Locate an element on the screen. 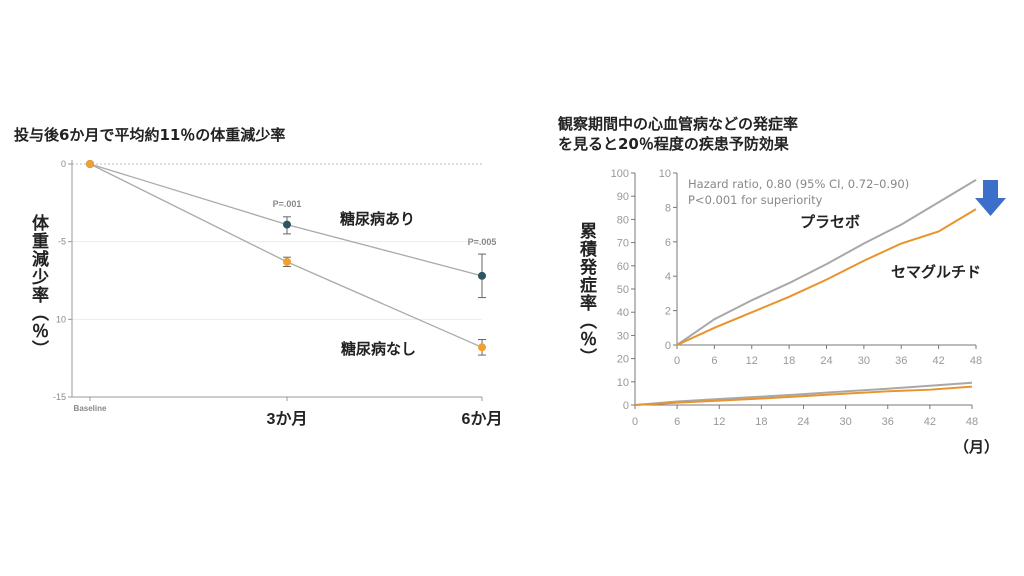 The height and width of the screenshot is (576, 1024). y-tick-label: -5 is located at coordinates (62, 242).